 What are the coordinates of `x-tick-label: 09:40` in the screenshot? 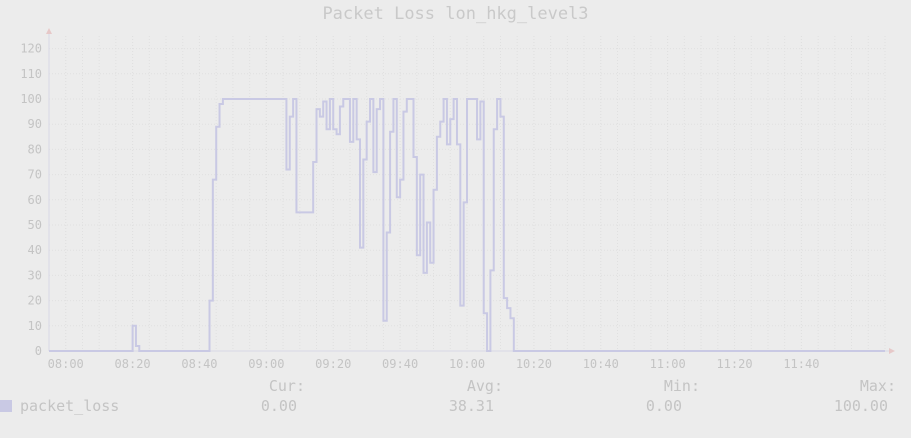 It's located at (400, 364).